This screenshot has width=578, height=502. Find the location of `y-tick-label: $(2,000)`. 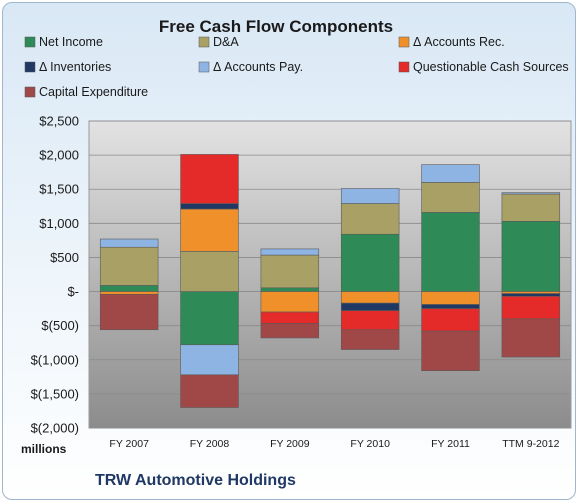

y-tick-label: $(2,000) is located at coordinates (55, 428).